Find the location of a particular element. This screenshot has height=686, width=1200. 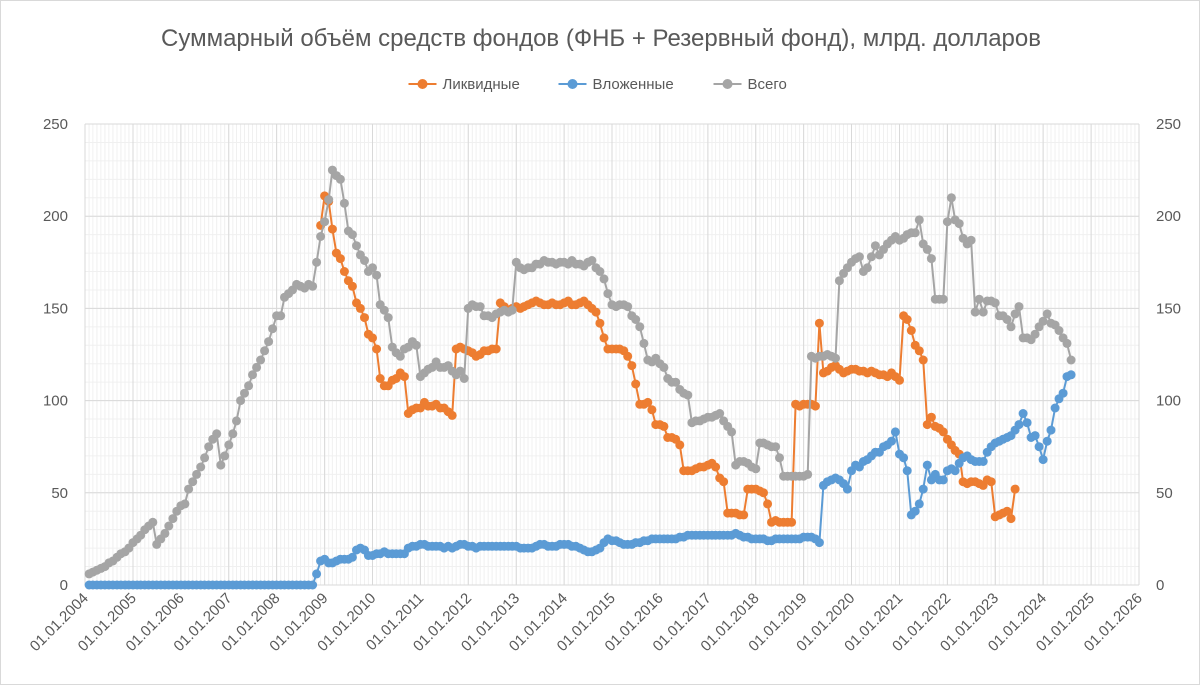

y-tick-label-left: 0 is located at coordinates (64, 585).